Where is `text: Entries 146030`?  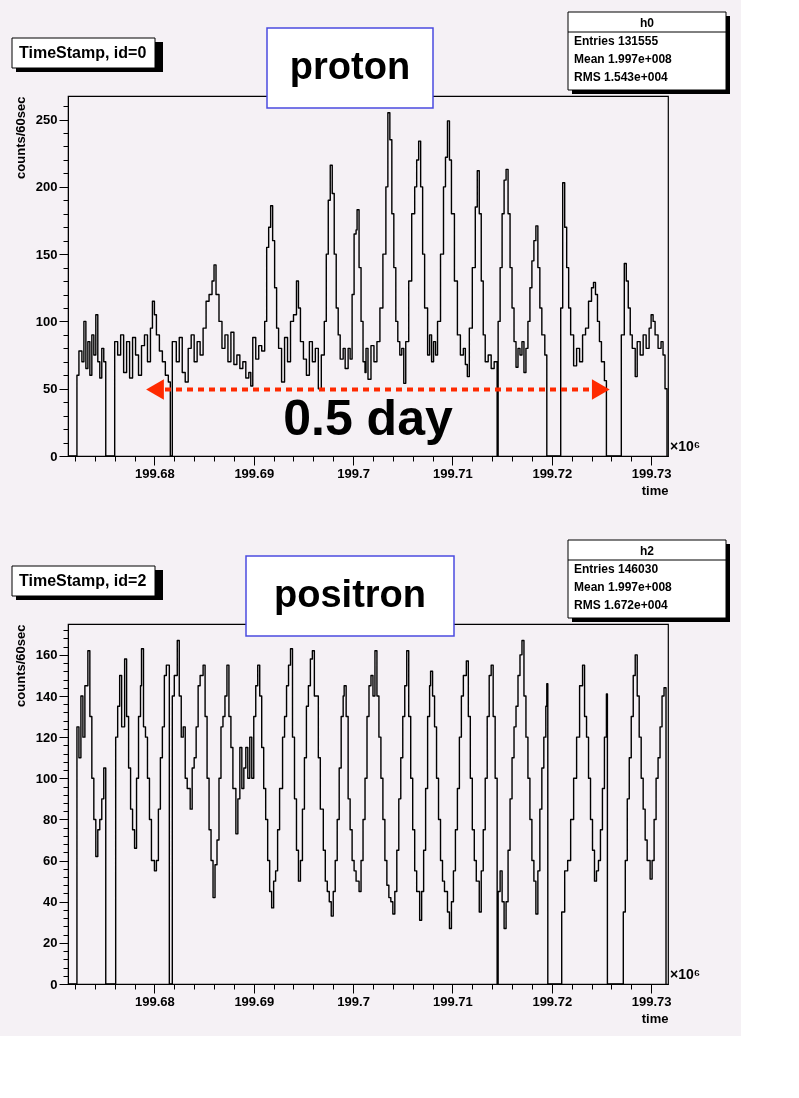 text: Entries 146030 is located at coordinates (616, 569).